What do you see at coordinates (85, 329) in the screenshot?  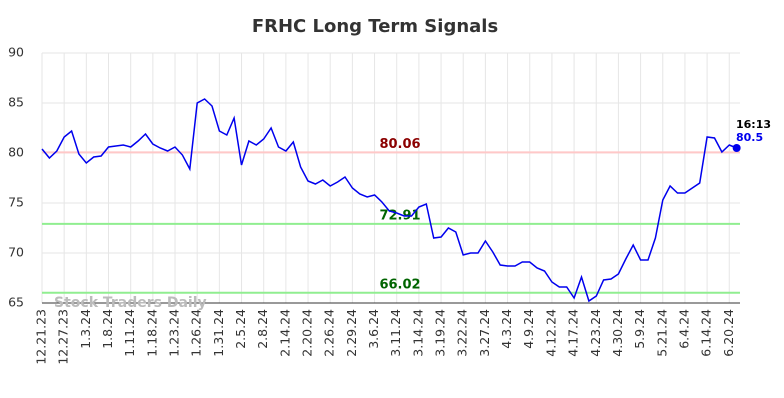 I see `x-tick-label: 1.3.24` at bounding box center [85, 329].